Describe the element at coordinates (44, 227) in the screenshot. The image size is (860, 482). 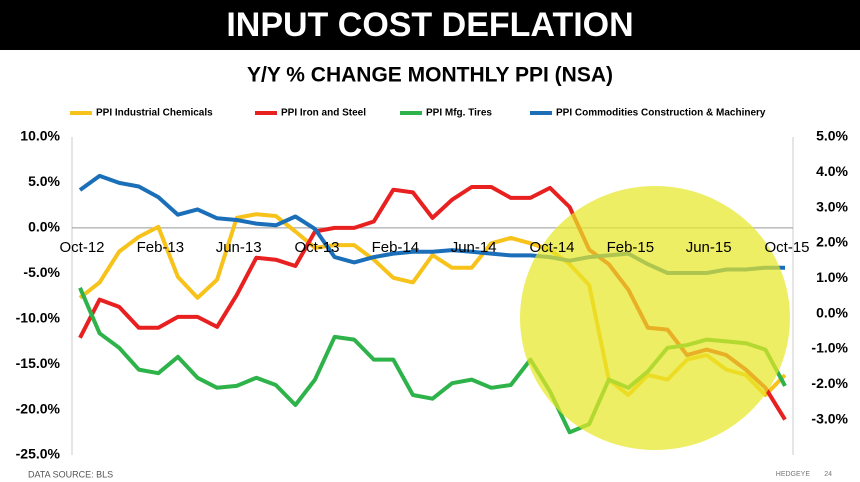
I see `y-tick-label: 0.0%` at that location.